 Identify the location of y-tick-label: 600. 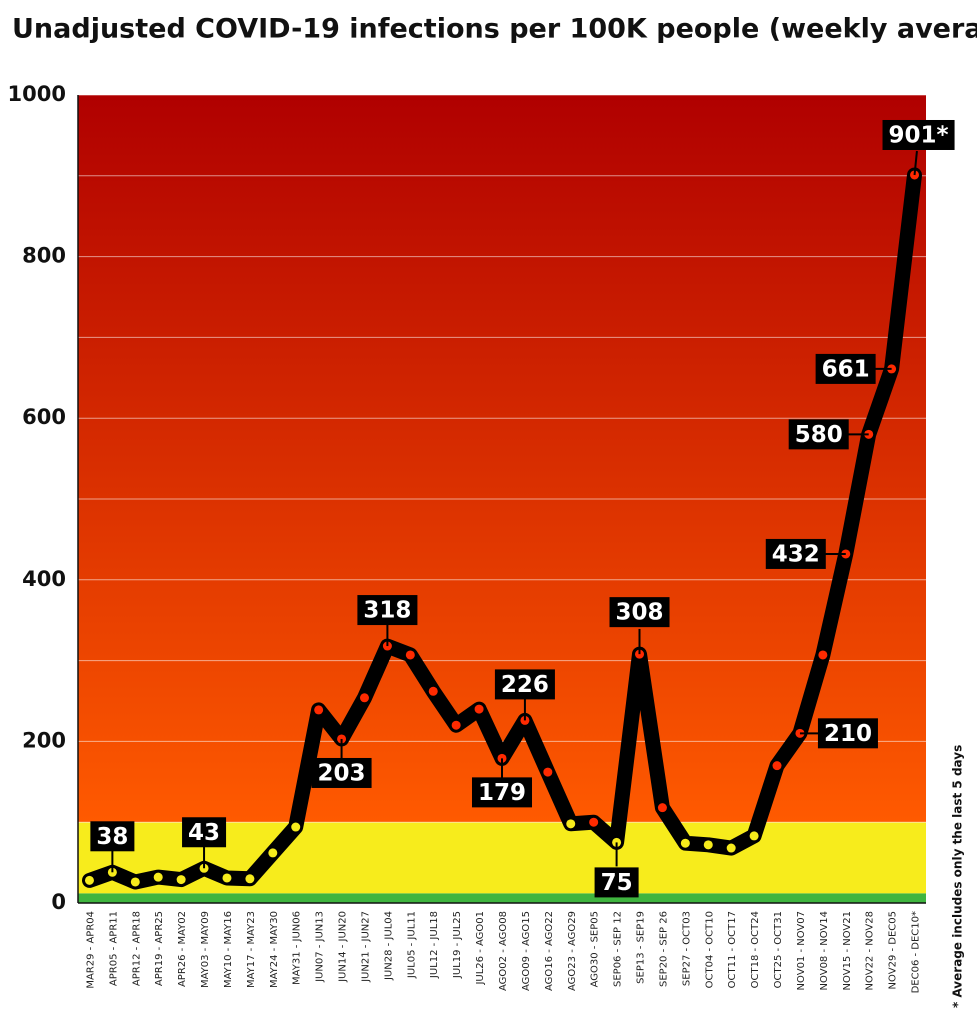
(44, 417).